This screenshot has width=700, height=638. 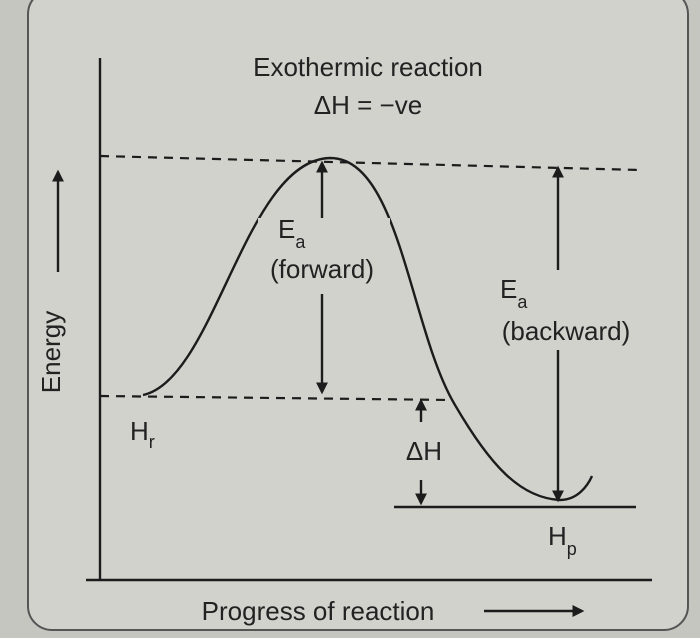 I want to click on ea-forward-symbol: Ea, so click(x=292, y=233).